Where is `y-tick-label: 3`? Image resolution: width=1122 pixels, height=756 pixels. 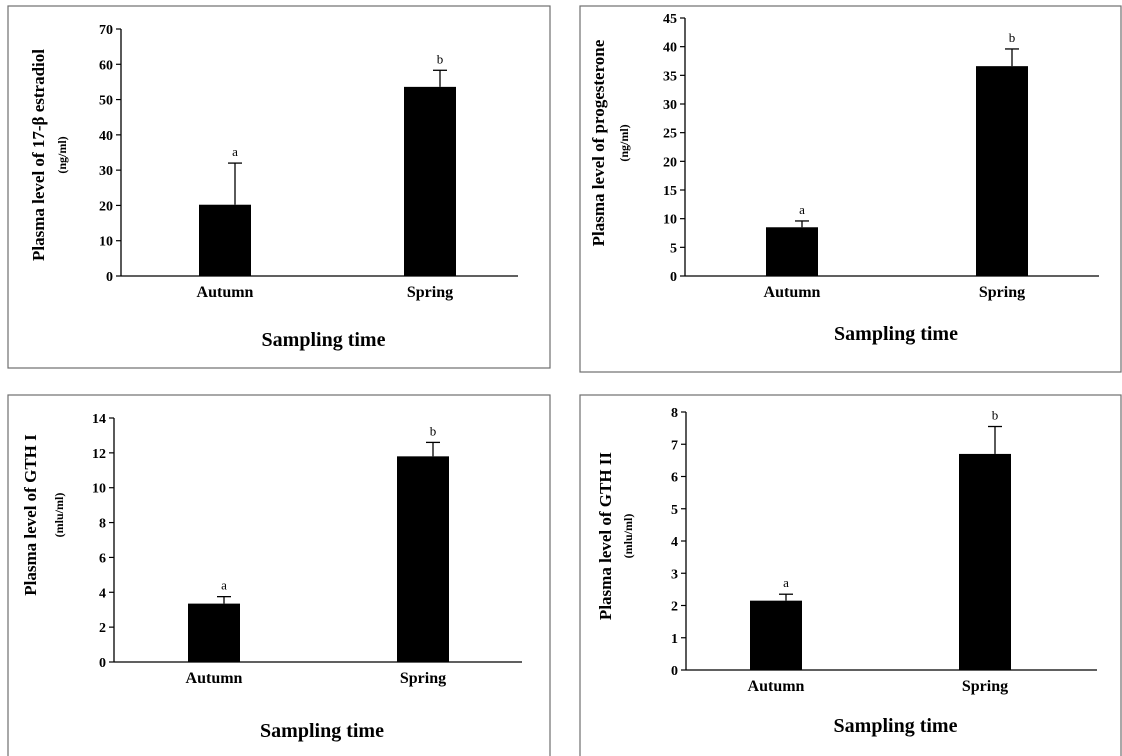 y-tick-label: 3 is located at coordinates (674, 574).